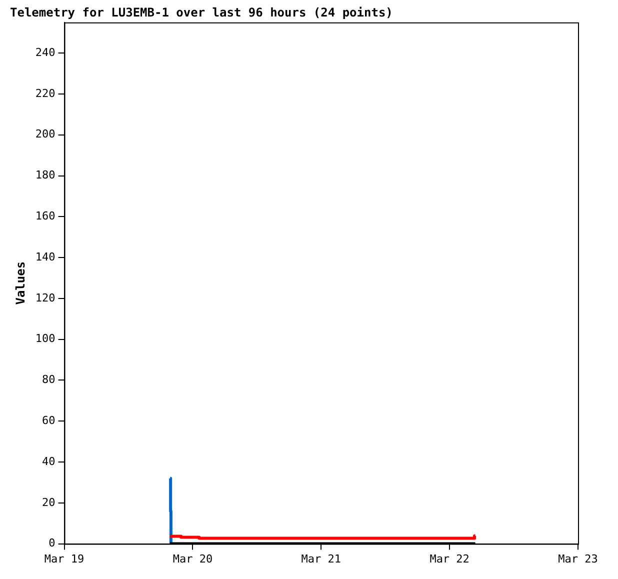  Describe the element at coordinates (578, 559) in the screenshot. I see `x-tick-label: Mar 23` at that location.